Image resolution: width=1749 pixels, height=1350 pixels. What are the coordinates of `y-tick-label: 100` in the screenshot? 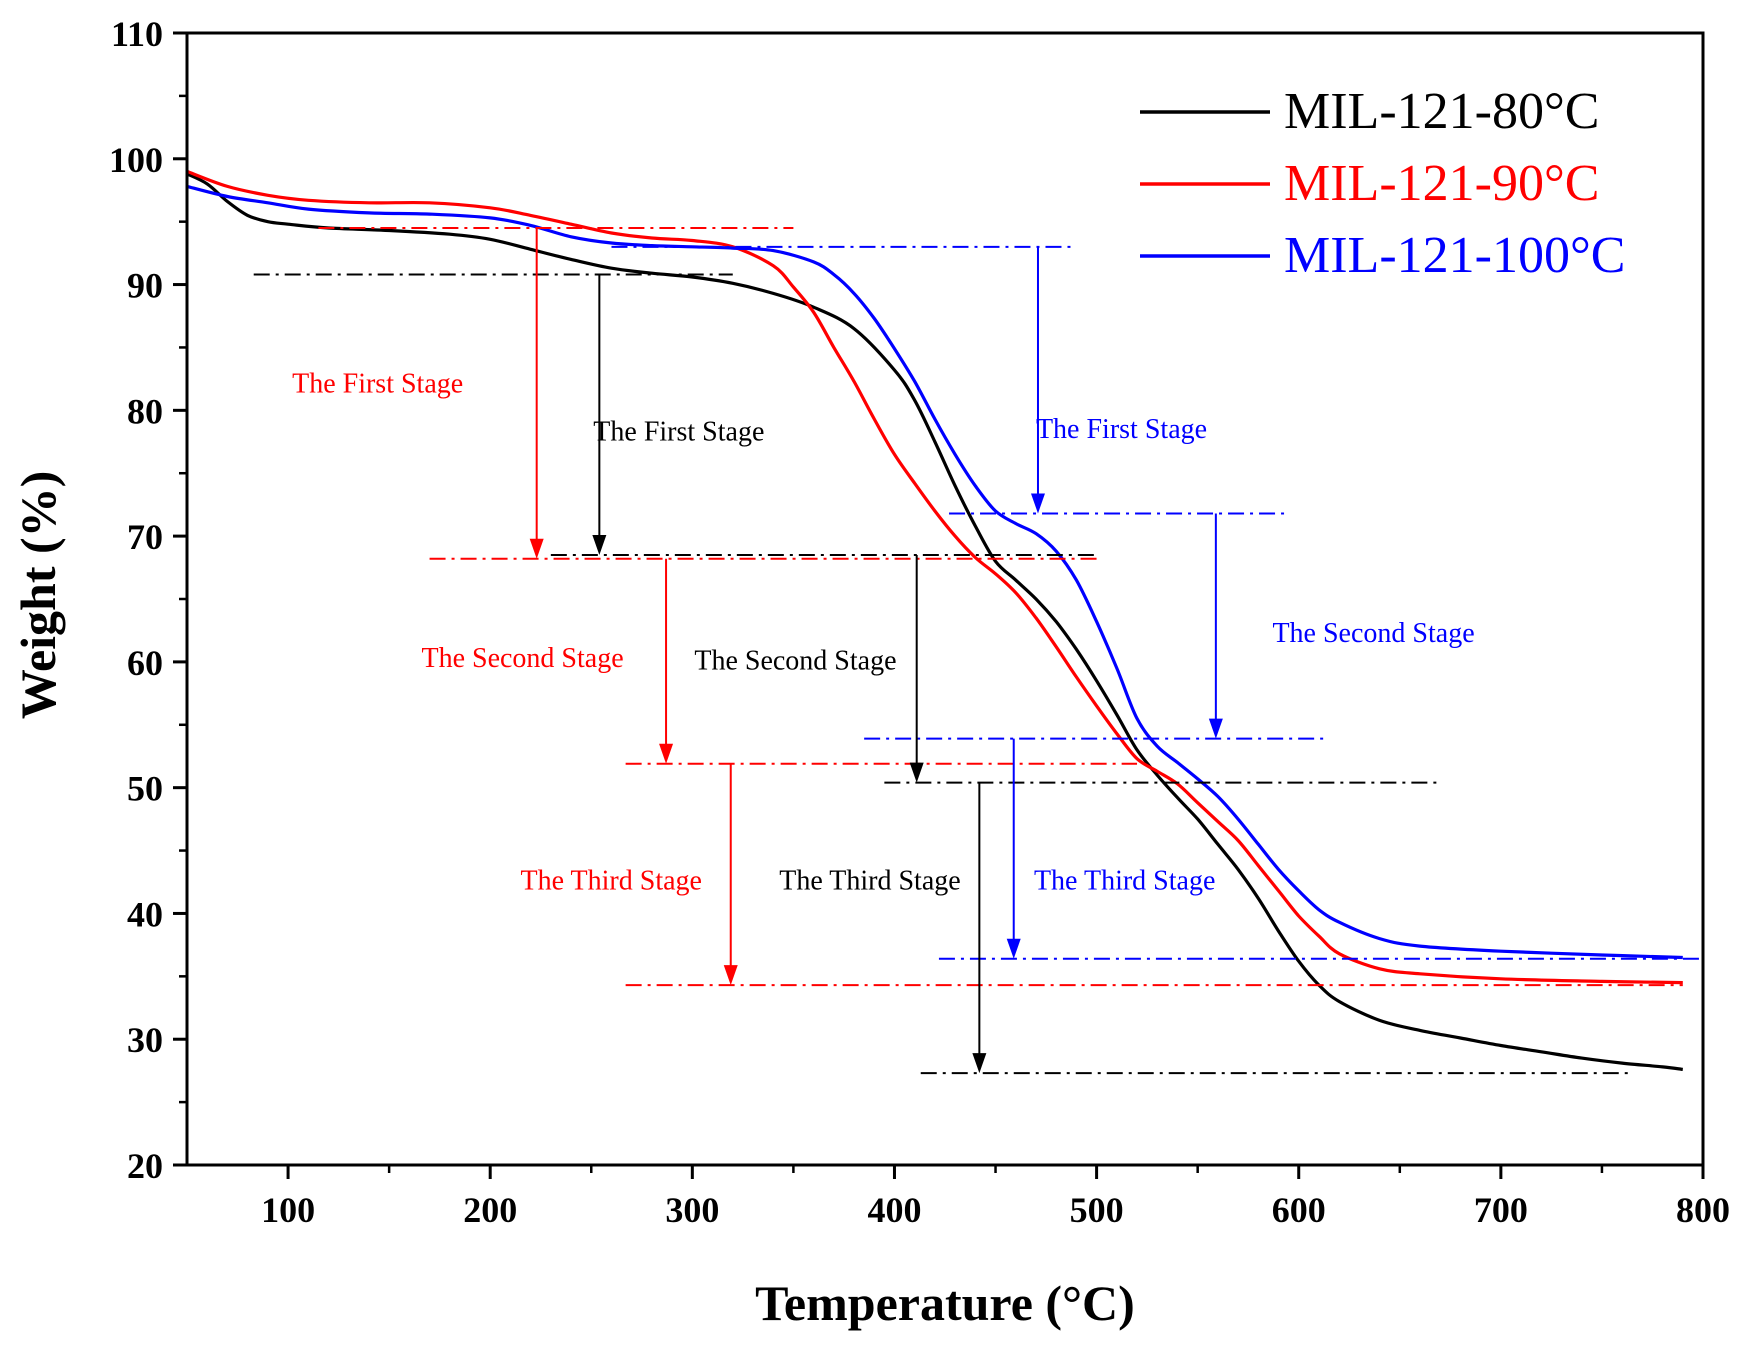 It's located at (136, 160).